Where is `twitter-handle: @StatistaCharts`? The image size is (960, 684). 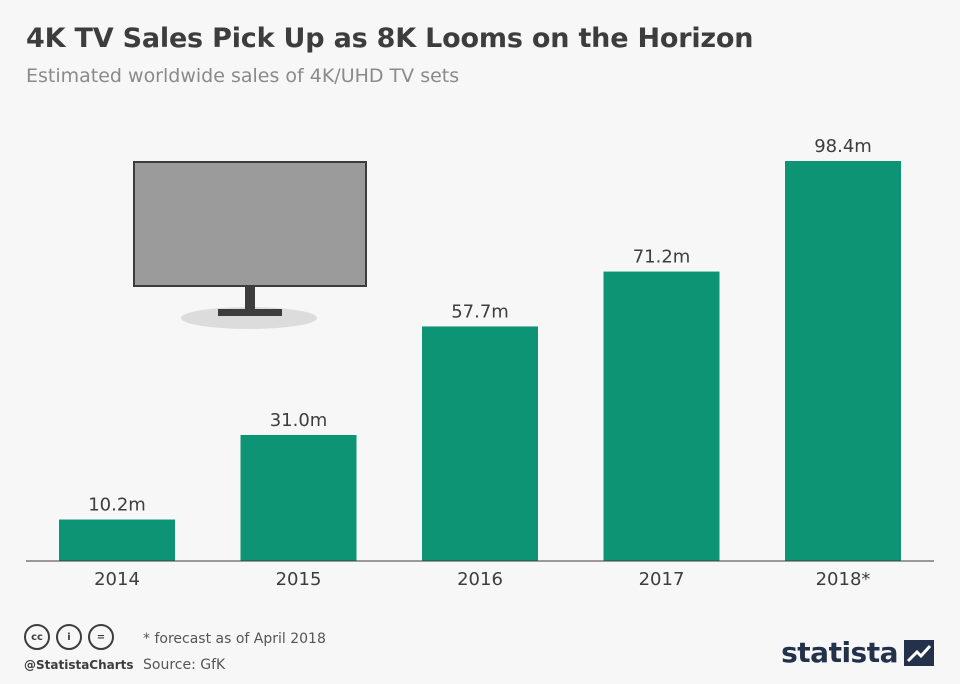
twitter-handle: @StatistaCharts is located at coordinates (79, 665).